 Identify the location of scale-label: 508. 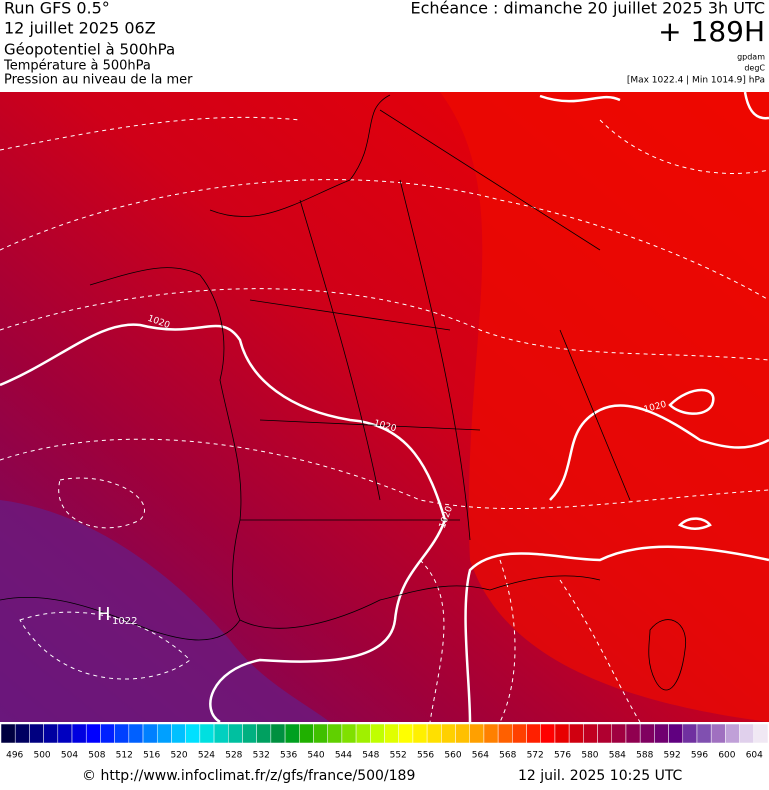
(96, 756).